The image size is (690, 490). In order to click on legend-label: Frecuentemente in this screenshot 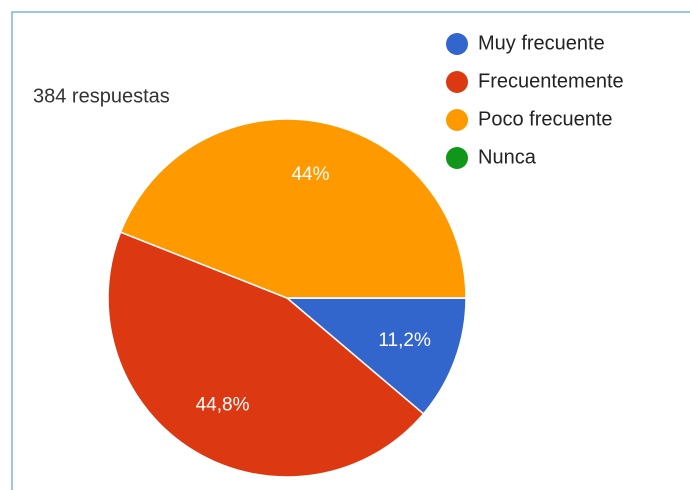, I will do `click(551, 81)`.